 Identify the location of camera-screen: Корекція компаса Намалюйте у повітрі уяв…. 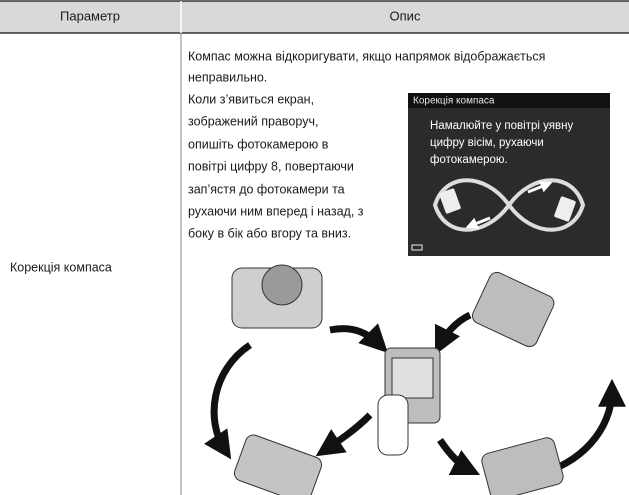
(509, 174).